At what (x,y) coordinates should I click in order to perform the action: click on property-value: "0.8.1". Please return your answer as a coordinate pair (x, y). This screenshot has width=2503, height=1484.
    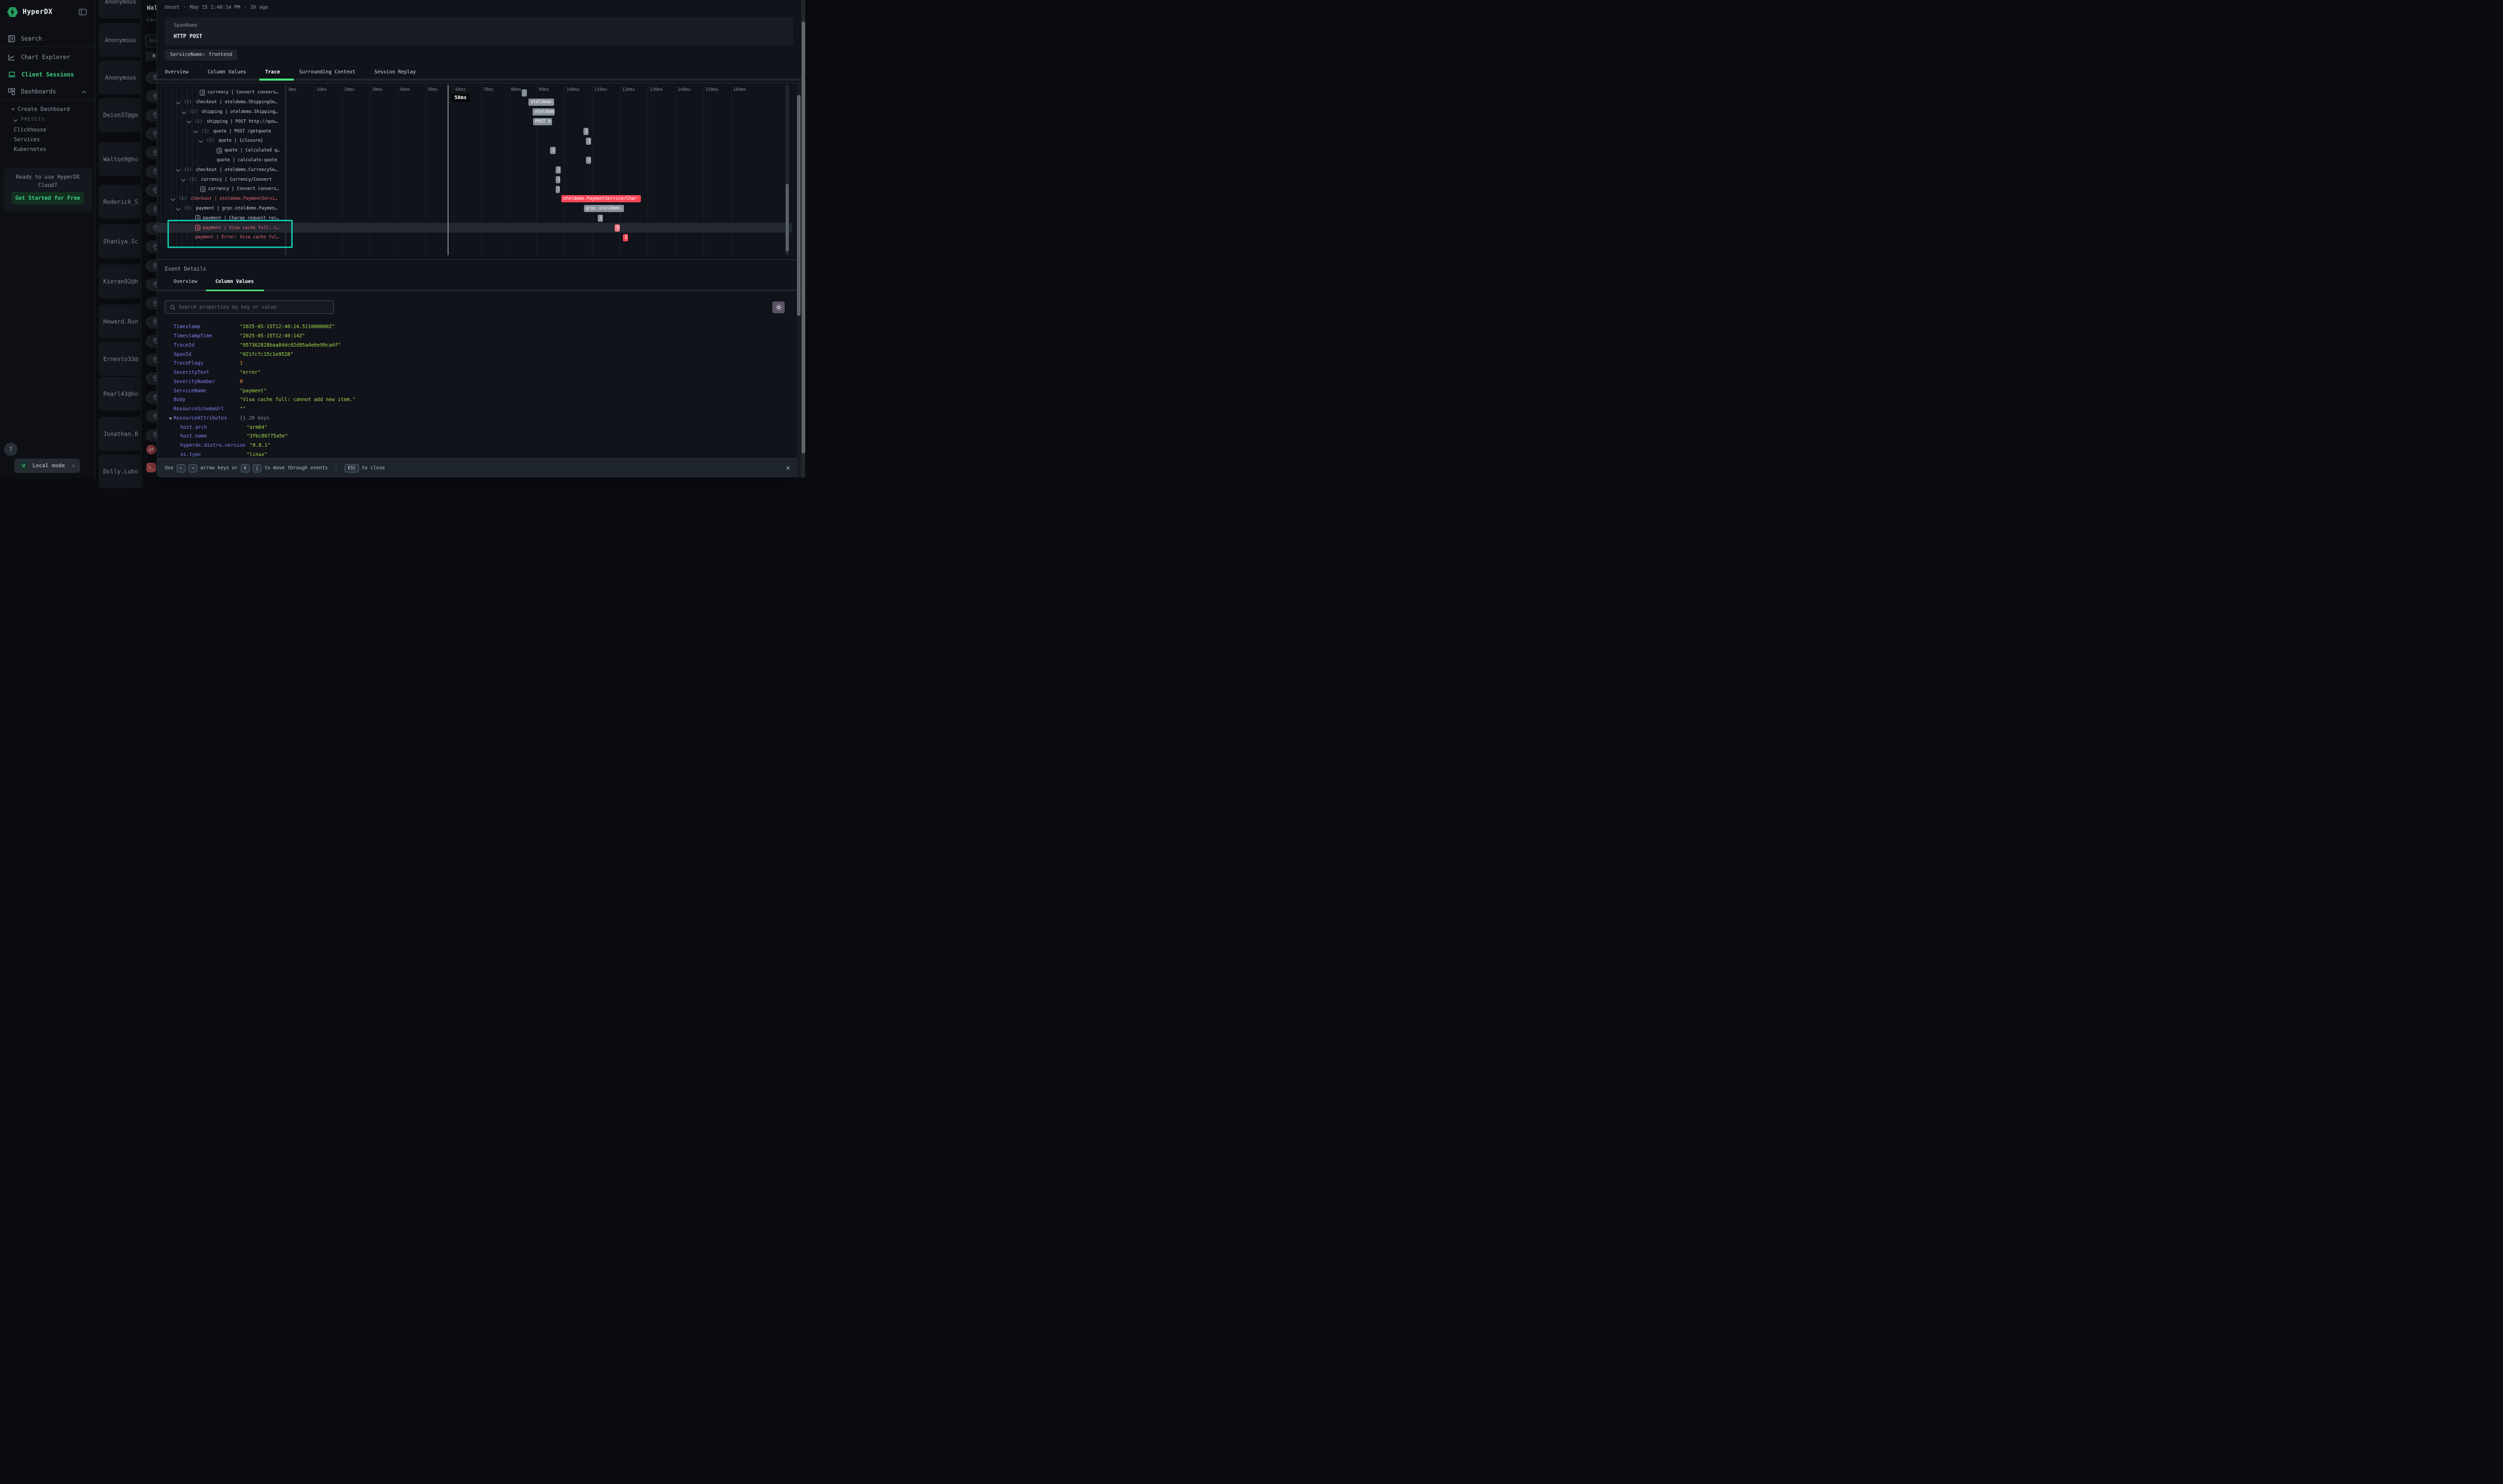
    Looking at the image, I should click on (260, 446).